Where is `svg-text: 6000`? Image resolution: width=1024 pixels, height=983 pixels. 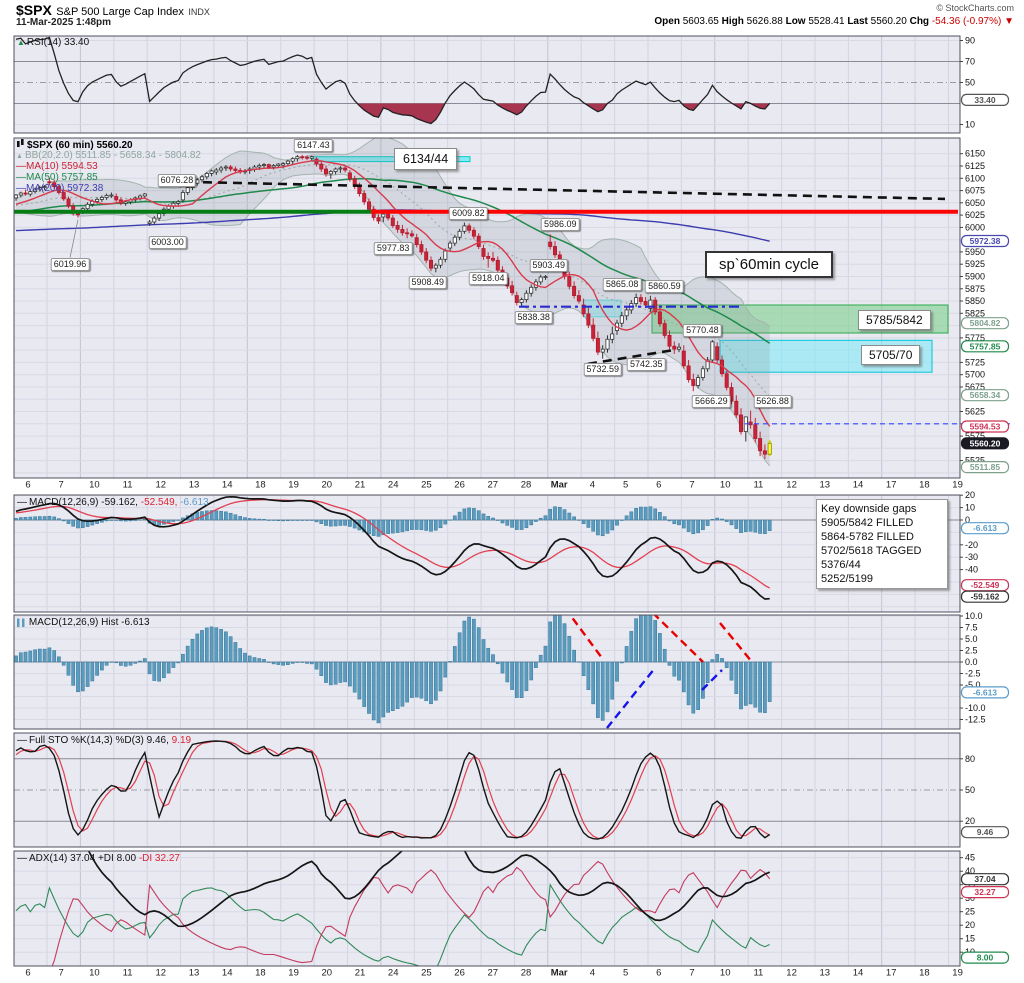 svg-text: 6000 is located at coordinates (975, 227).